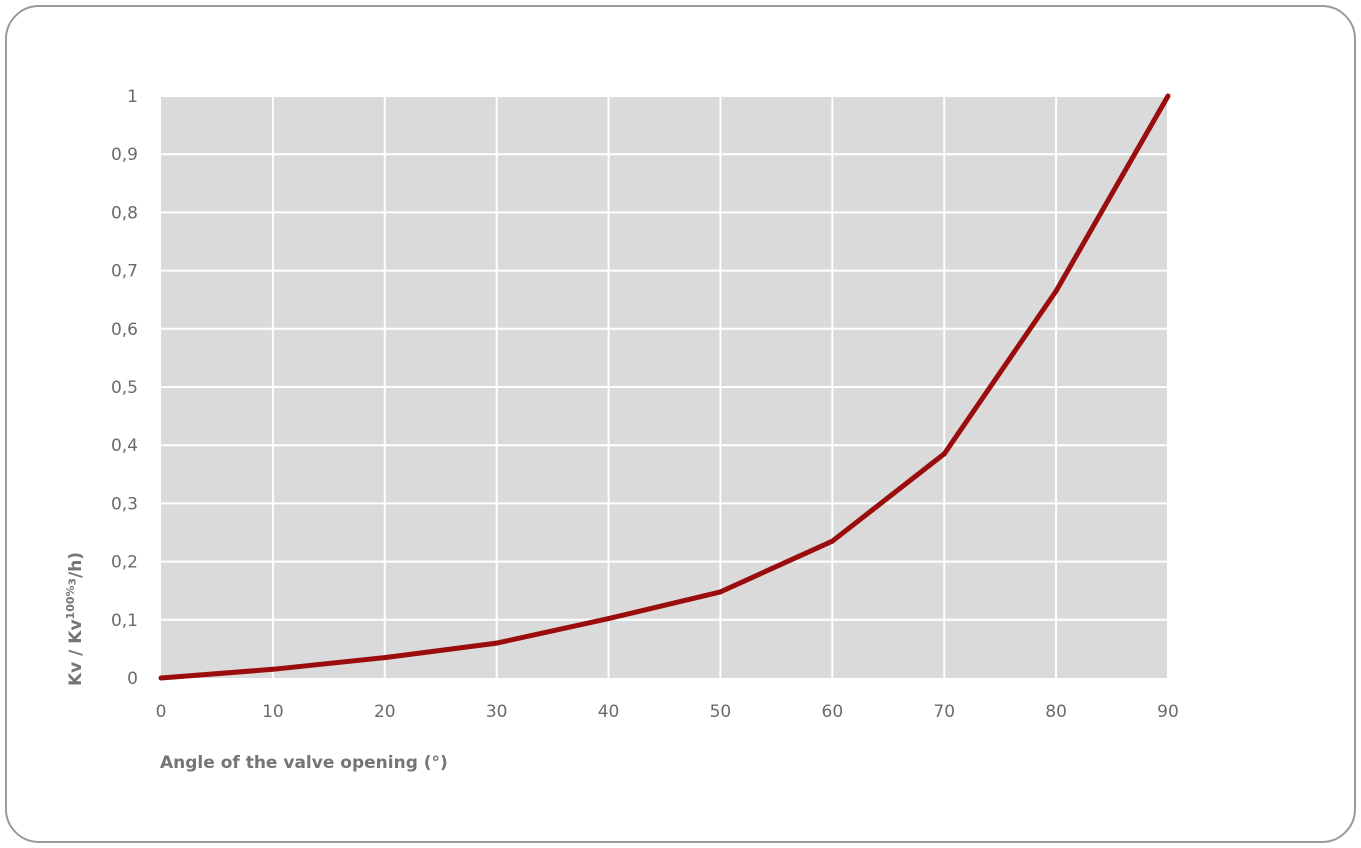 This screenshot has width=1361, height=848. I want to click on y-tick-label: 0,5, so click(124, 388).